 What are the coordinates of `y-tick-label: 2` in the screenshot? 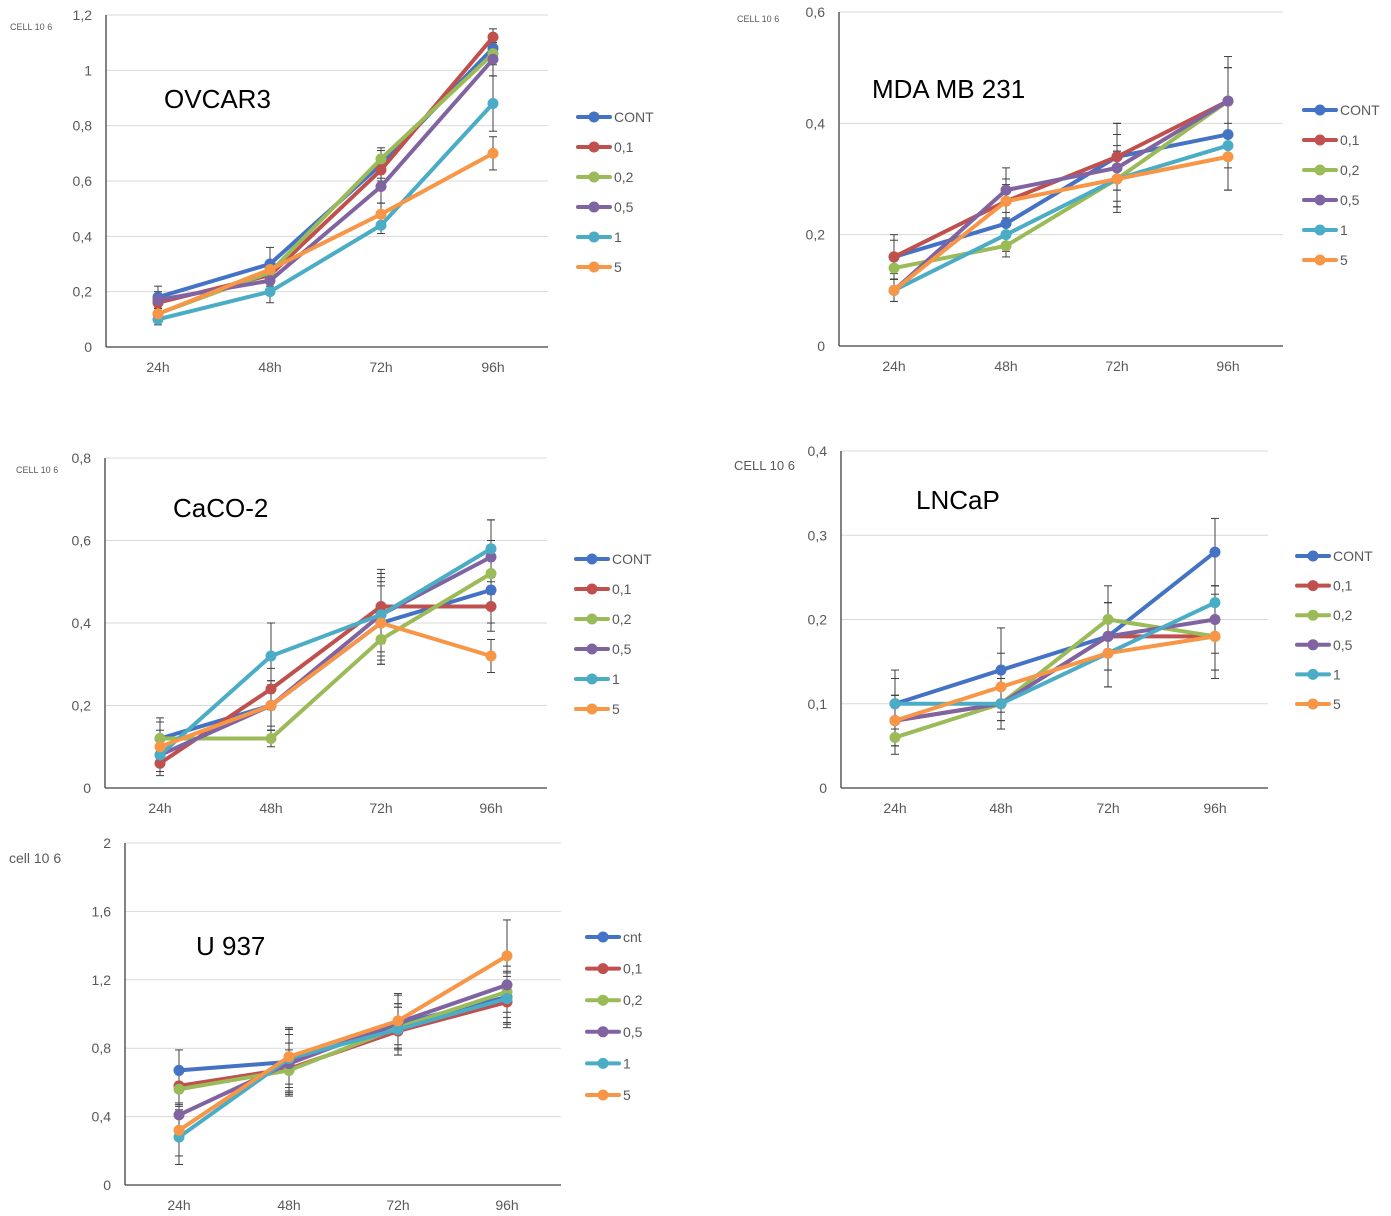 It's located at (107, 843).